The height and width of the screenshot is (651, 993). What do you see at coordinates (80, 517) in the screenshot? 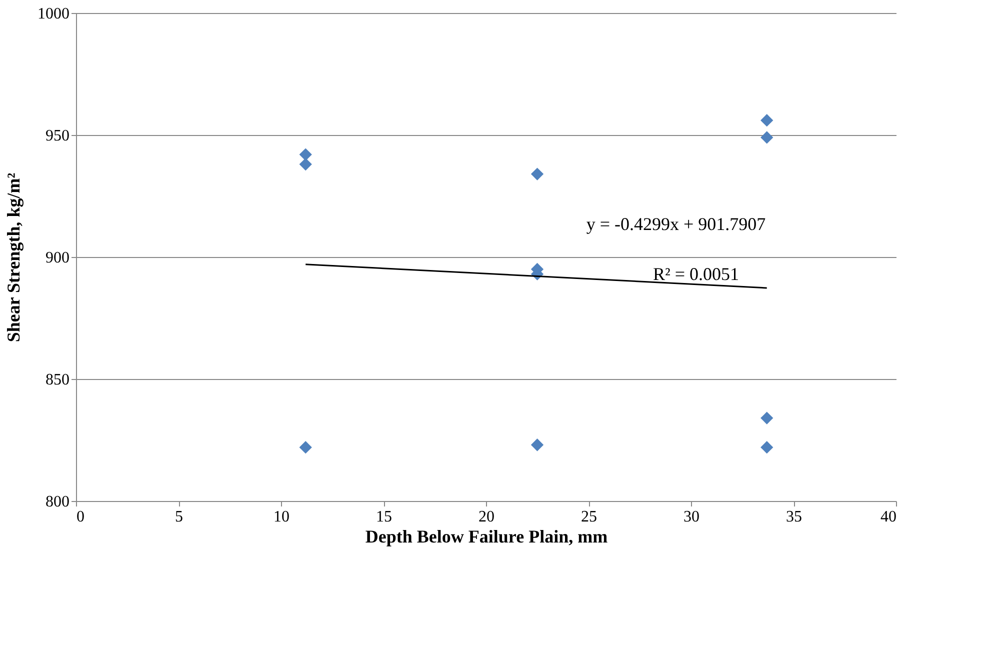
I see `x-tick-label: 0` at bounding box center [80, 517].